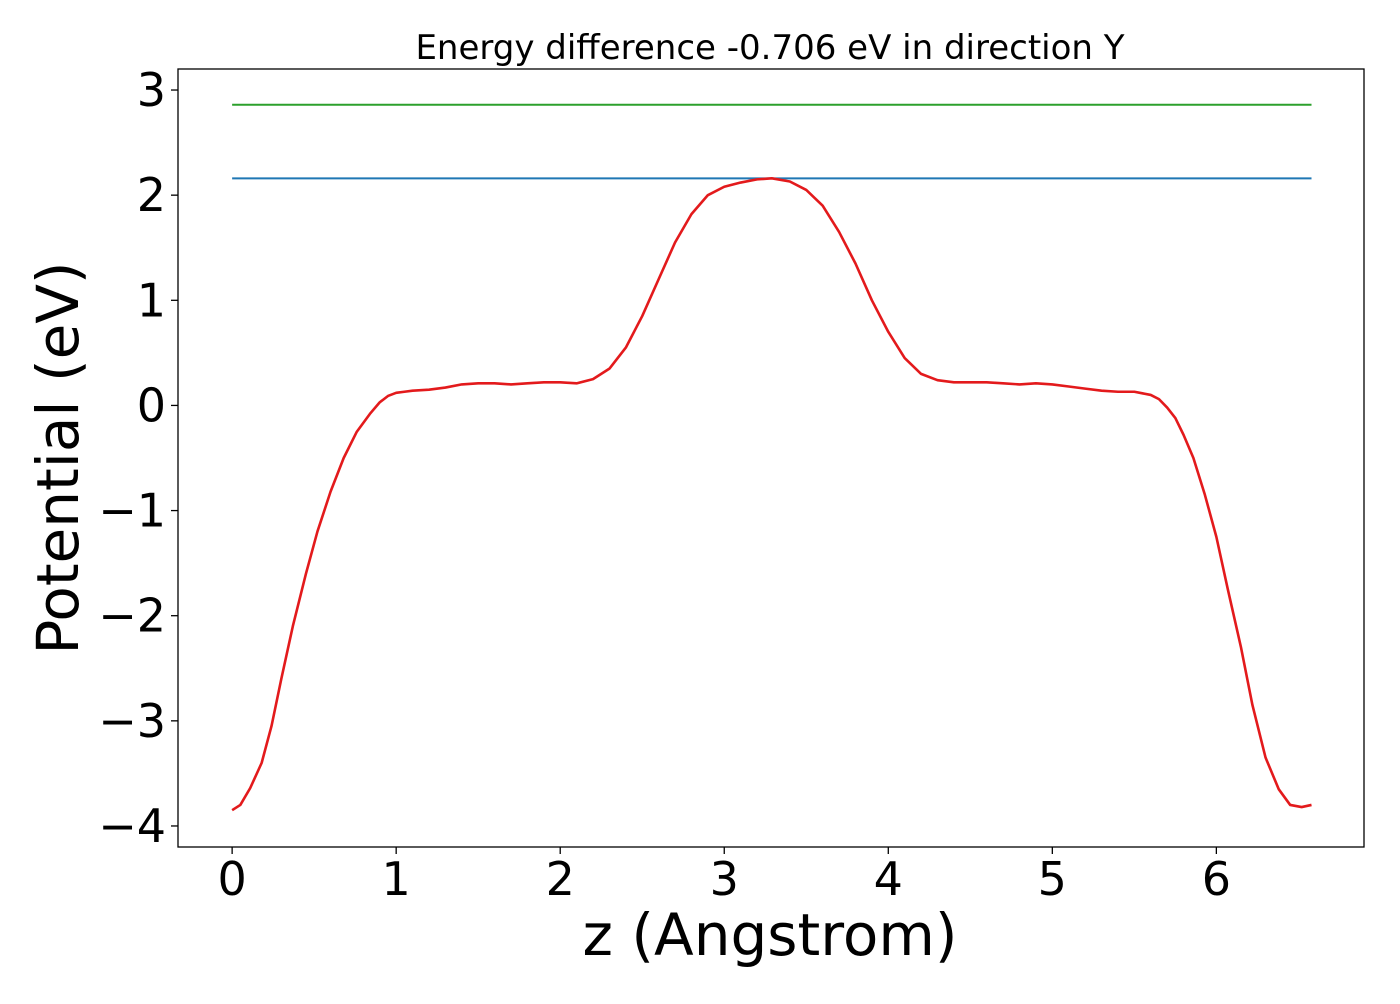 The image size is (1400, 1004). Describe the element at coordinates (724, 879) in the screenshot. I see `x-tick-label: 3` at that location.